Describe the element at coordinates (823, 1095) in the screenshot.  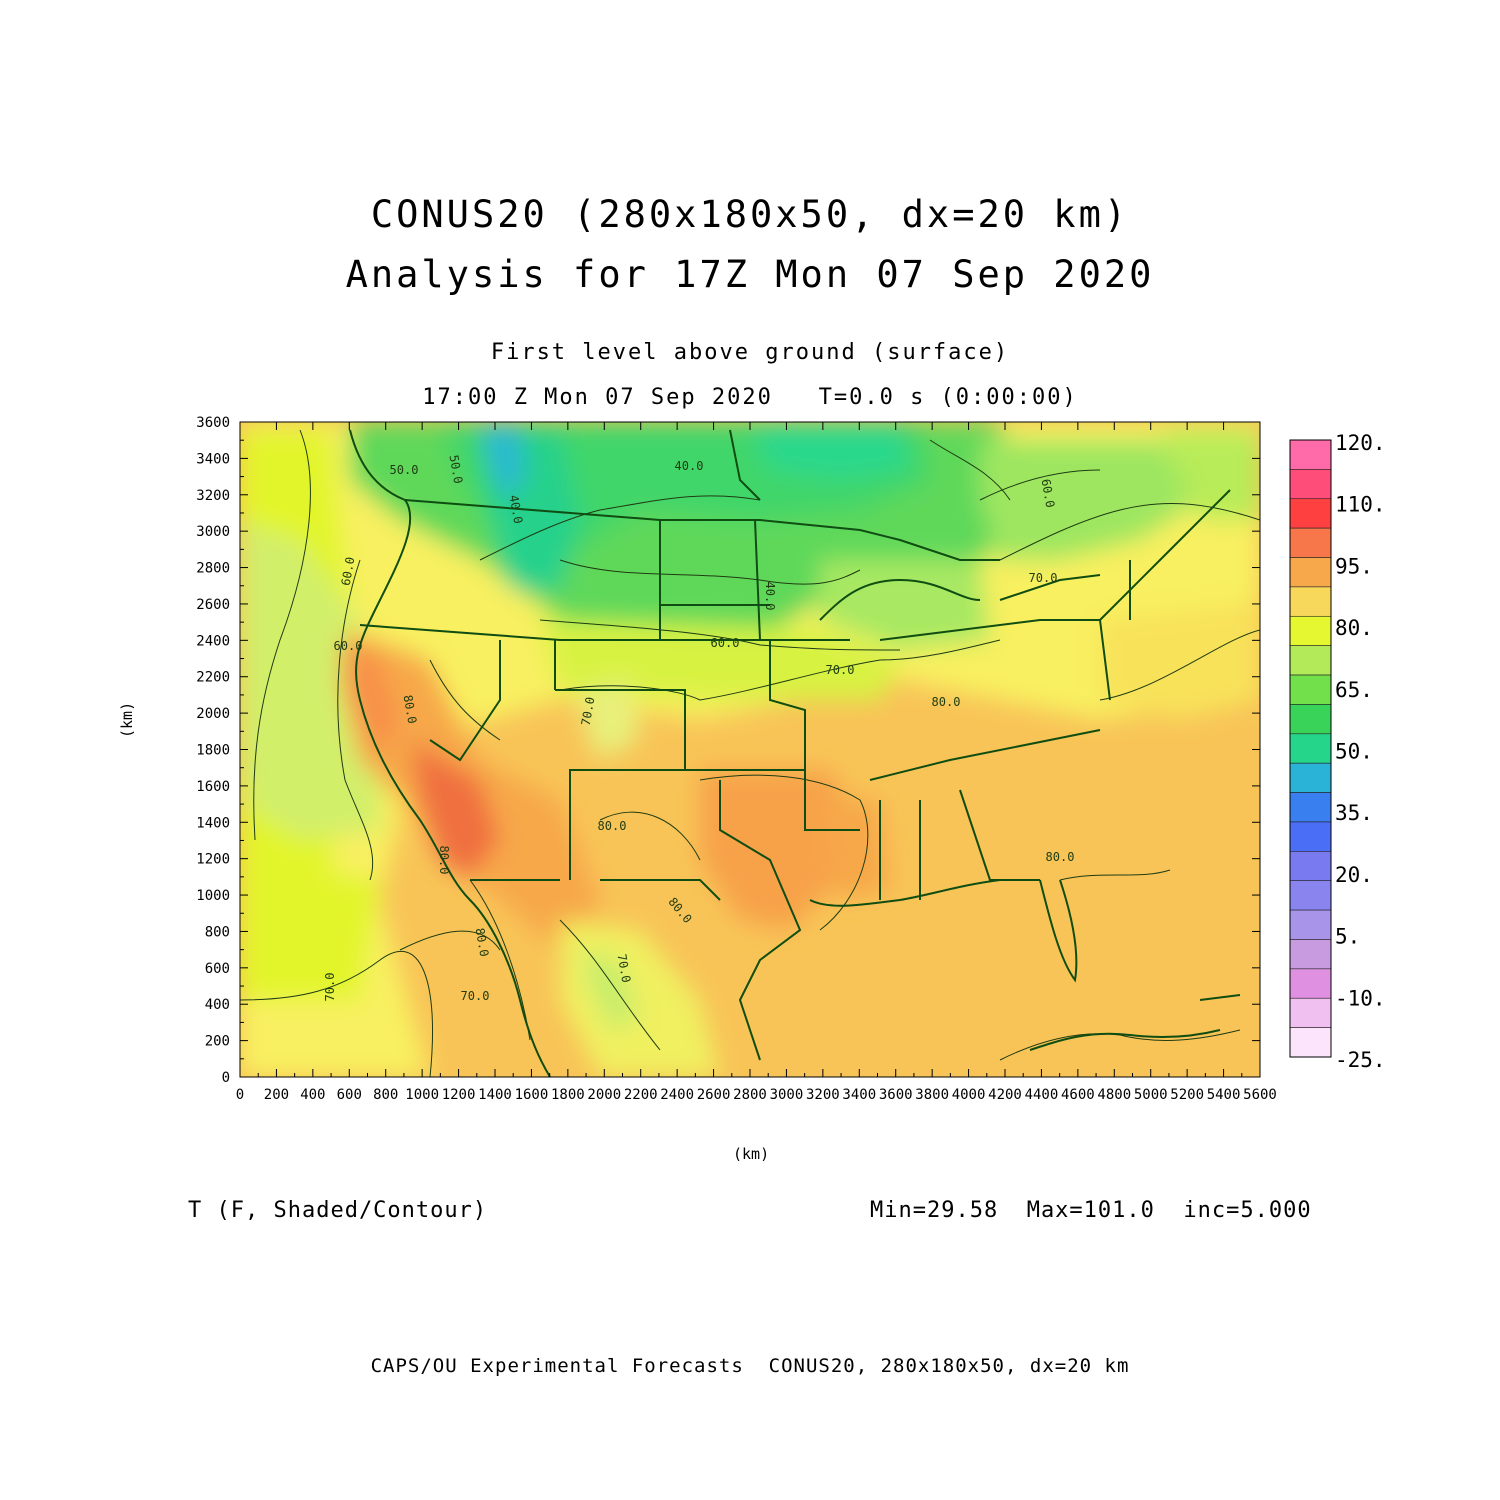
I see `x-tick-label: 3200` at that location.